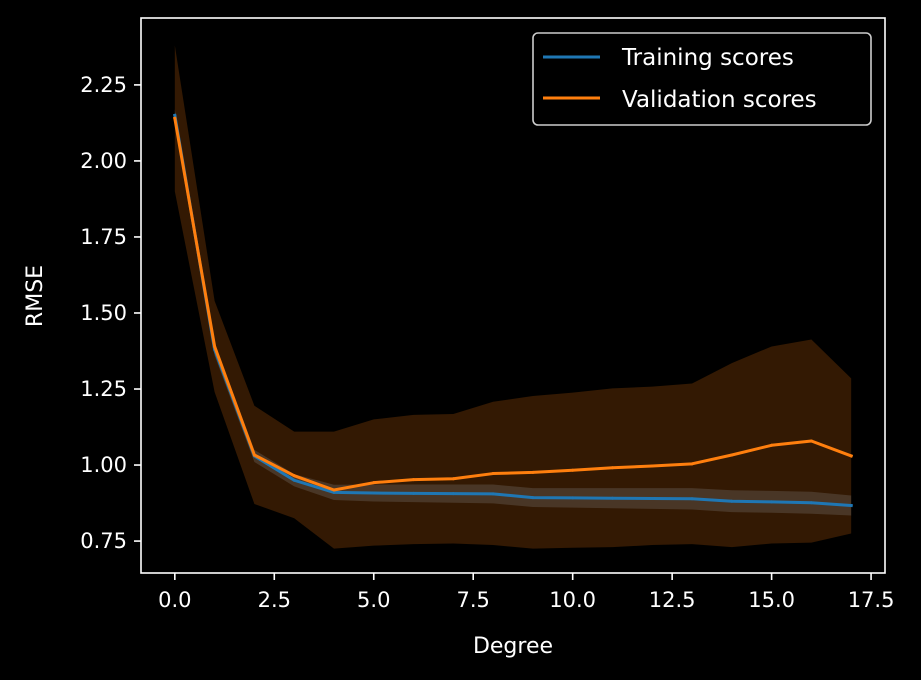 This screenshot has width=921, height=680. I want to click on y-axis-ticks: 0.75 1.00 1.25 1.50 1.75 2.00 2.25, so click(110, 313).